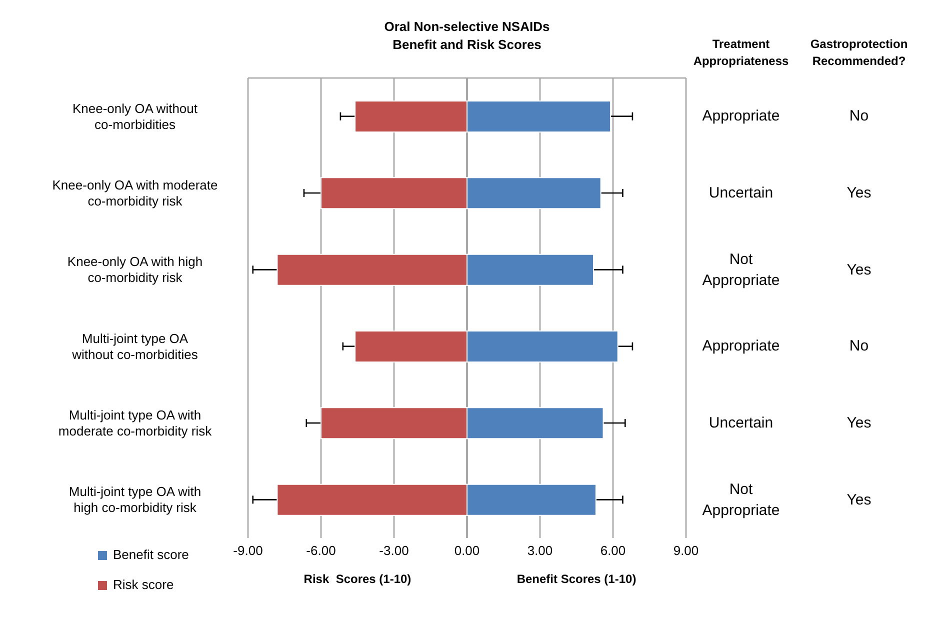  Describe the element at coordinates (467, 45) in the screenshot. I see `chart-subtitle: Benefit and Risk Scores` at that location.